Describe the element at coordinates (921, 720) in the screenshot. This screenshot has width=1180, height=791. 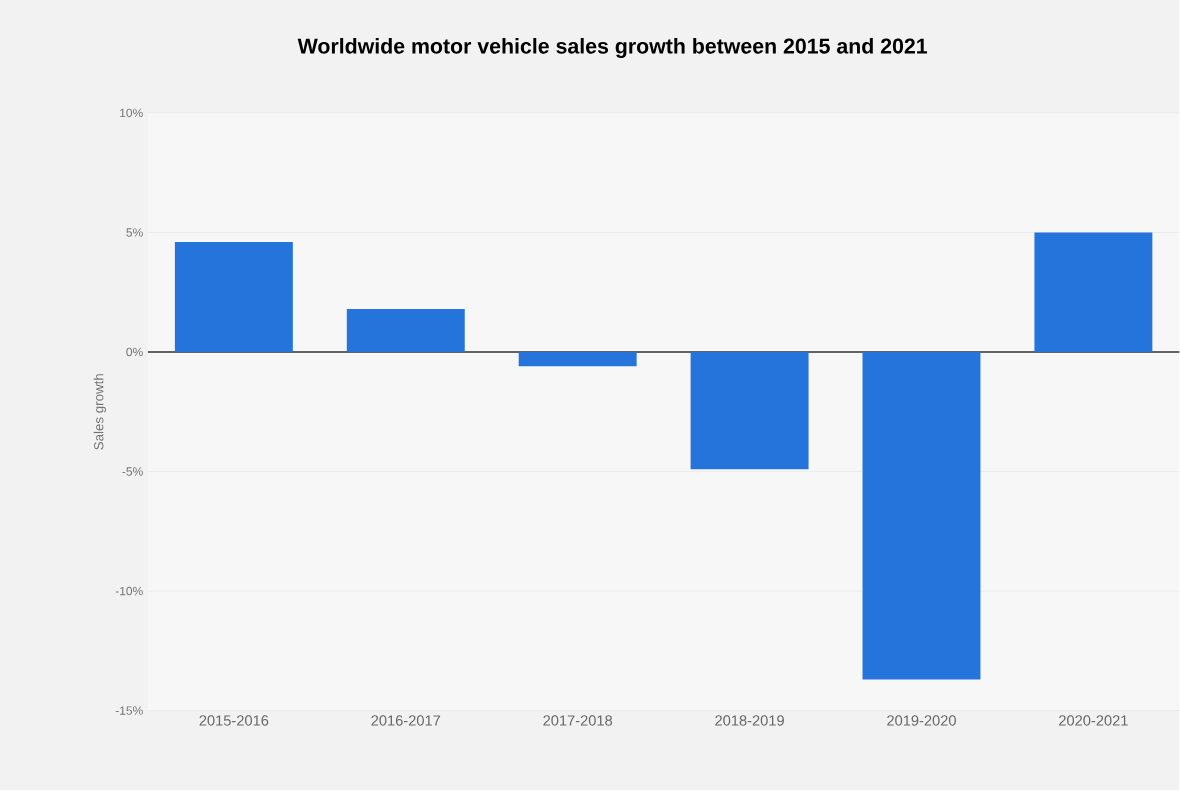
I see `x-tick-label: 2019-2020` at that location.